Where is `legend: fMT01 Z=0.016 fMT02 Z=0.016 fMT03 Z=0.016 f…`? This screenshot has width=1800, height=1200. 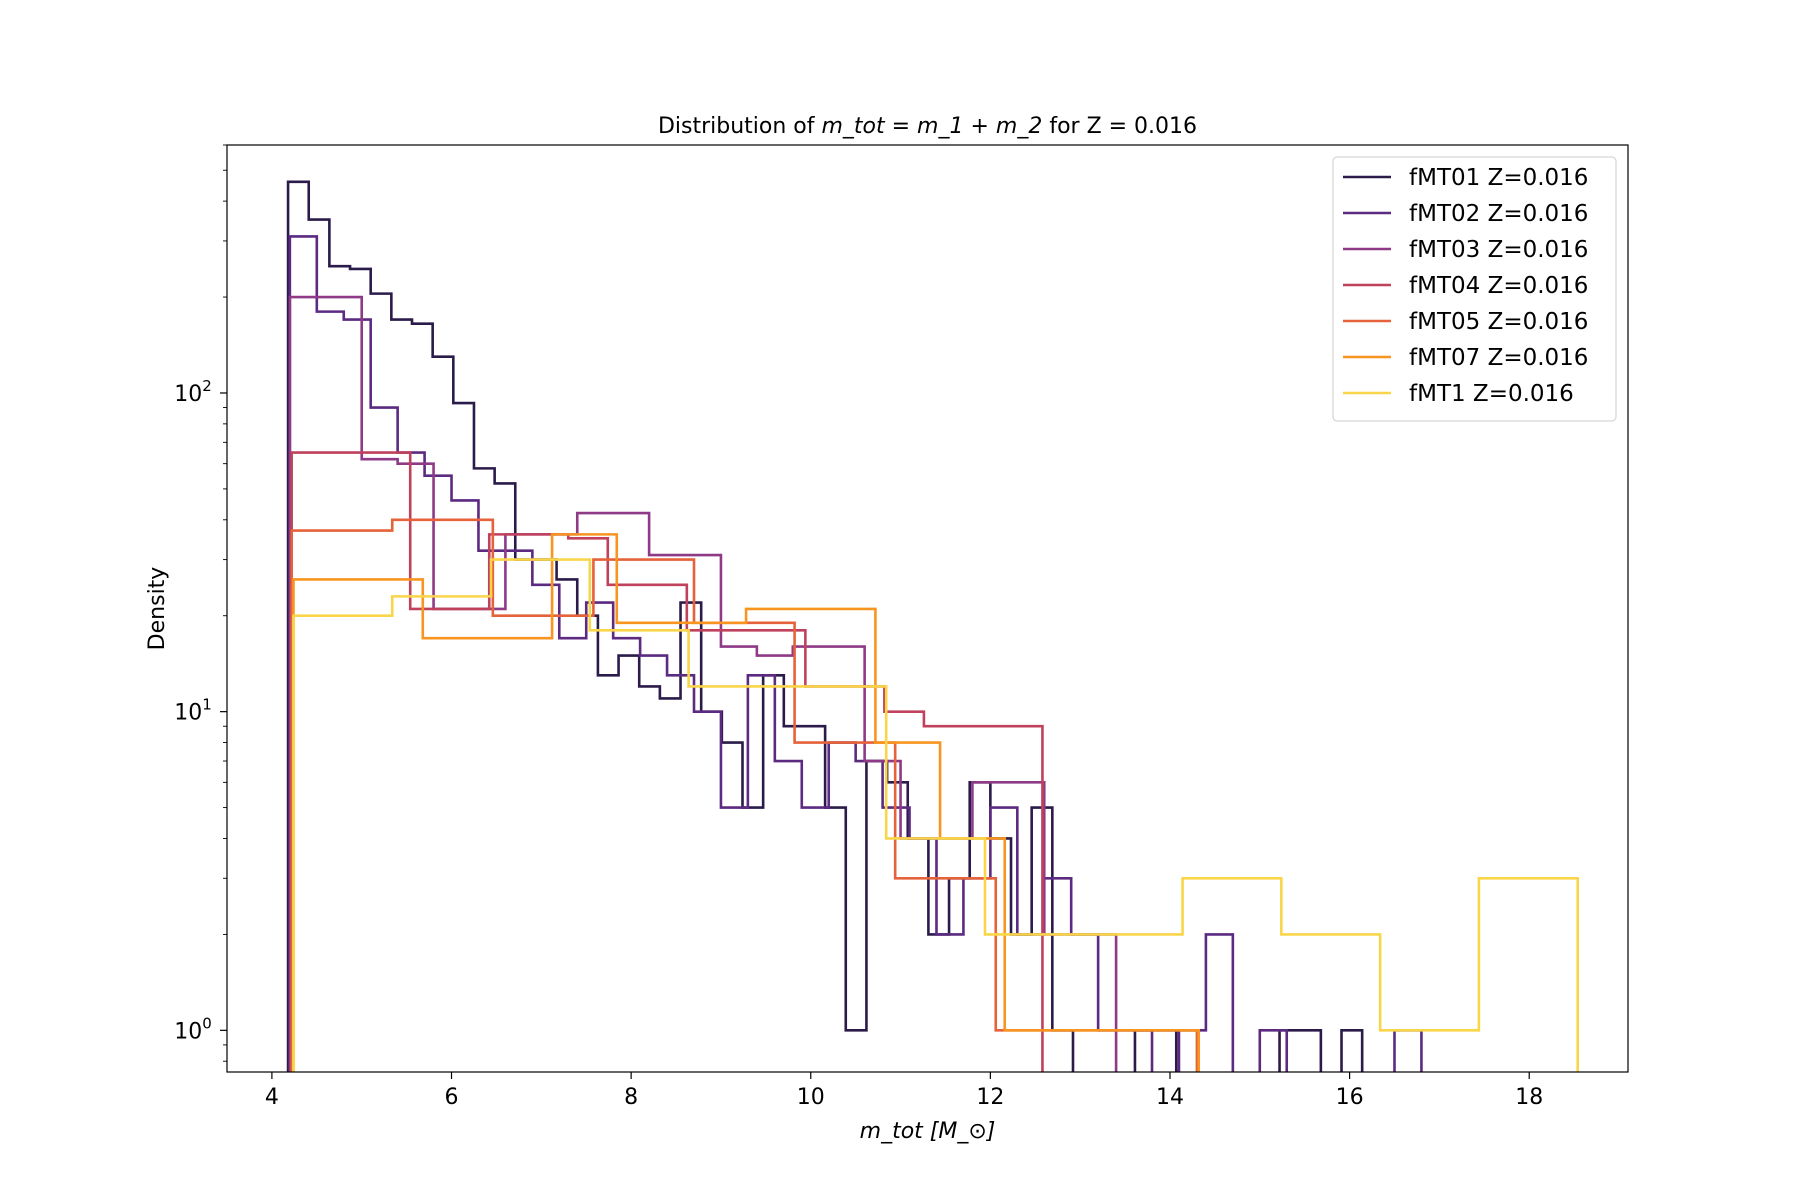
legend: fMT01 Z=0.016 fMT02 Z=0.016 fMT03 Z=0.016 f… is located at coordinates (1474, 289).